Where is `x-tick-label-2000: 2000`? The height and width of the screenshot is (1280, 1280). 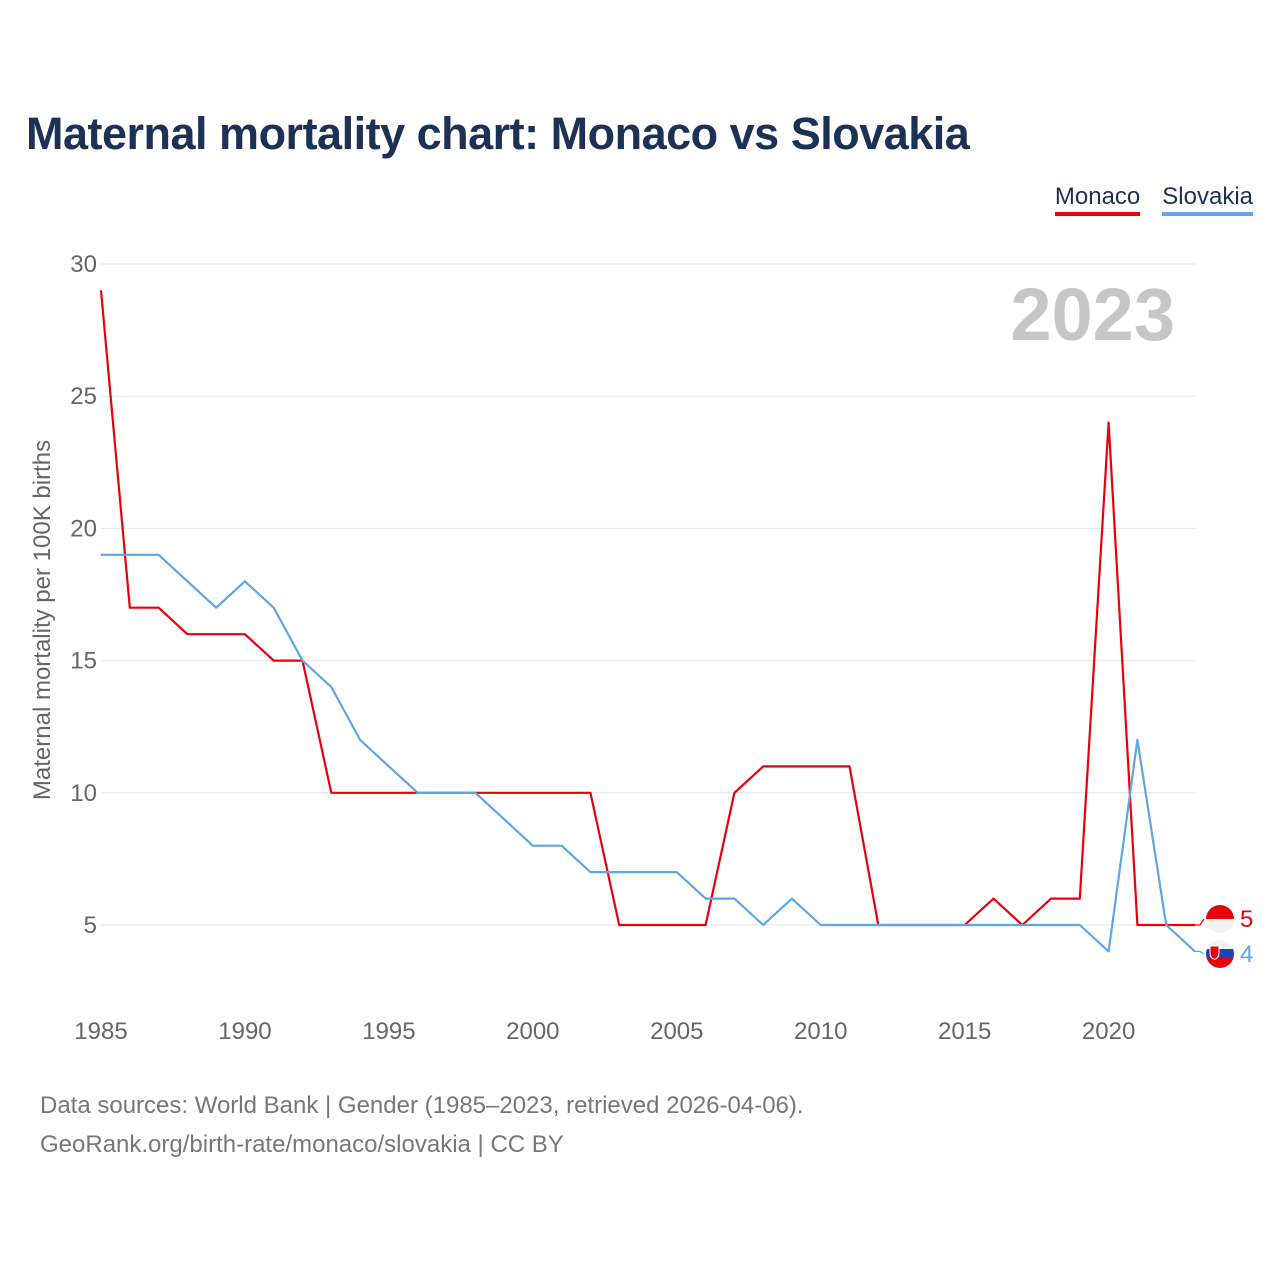
x-tick-label-2000: 2000 is located at coordinates (532, 1031).